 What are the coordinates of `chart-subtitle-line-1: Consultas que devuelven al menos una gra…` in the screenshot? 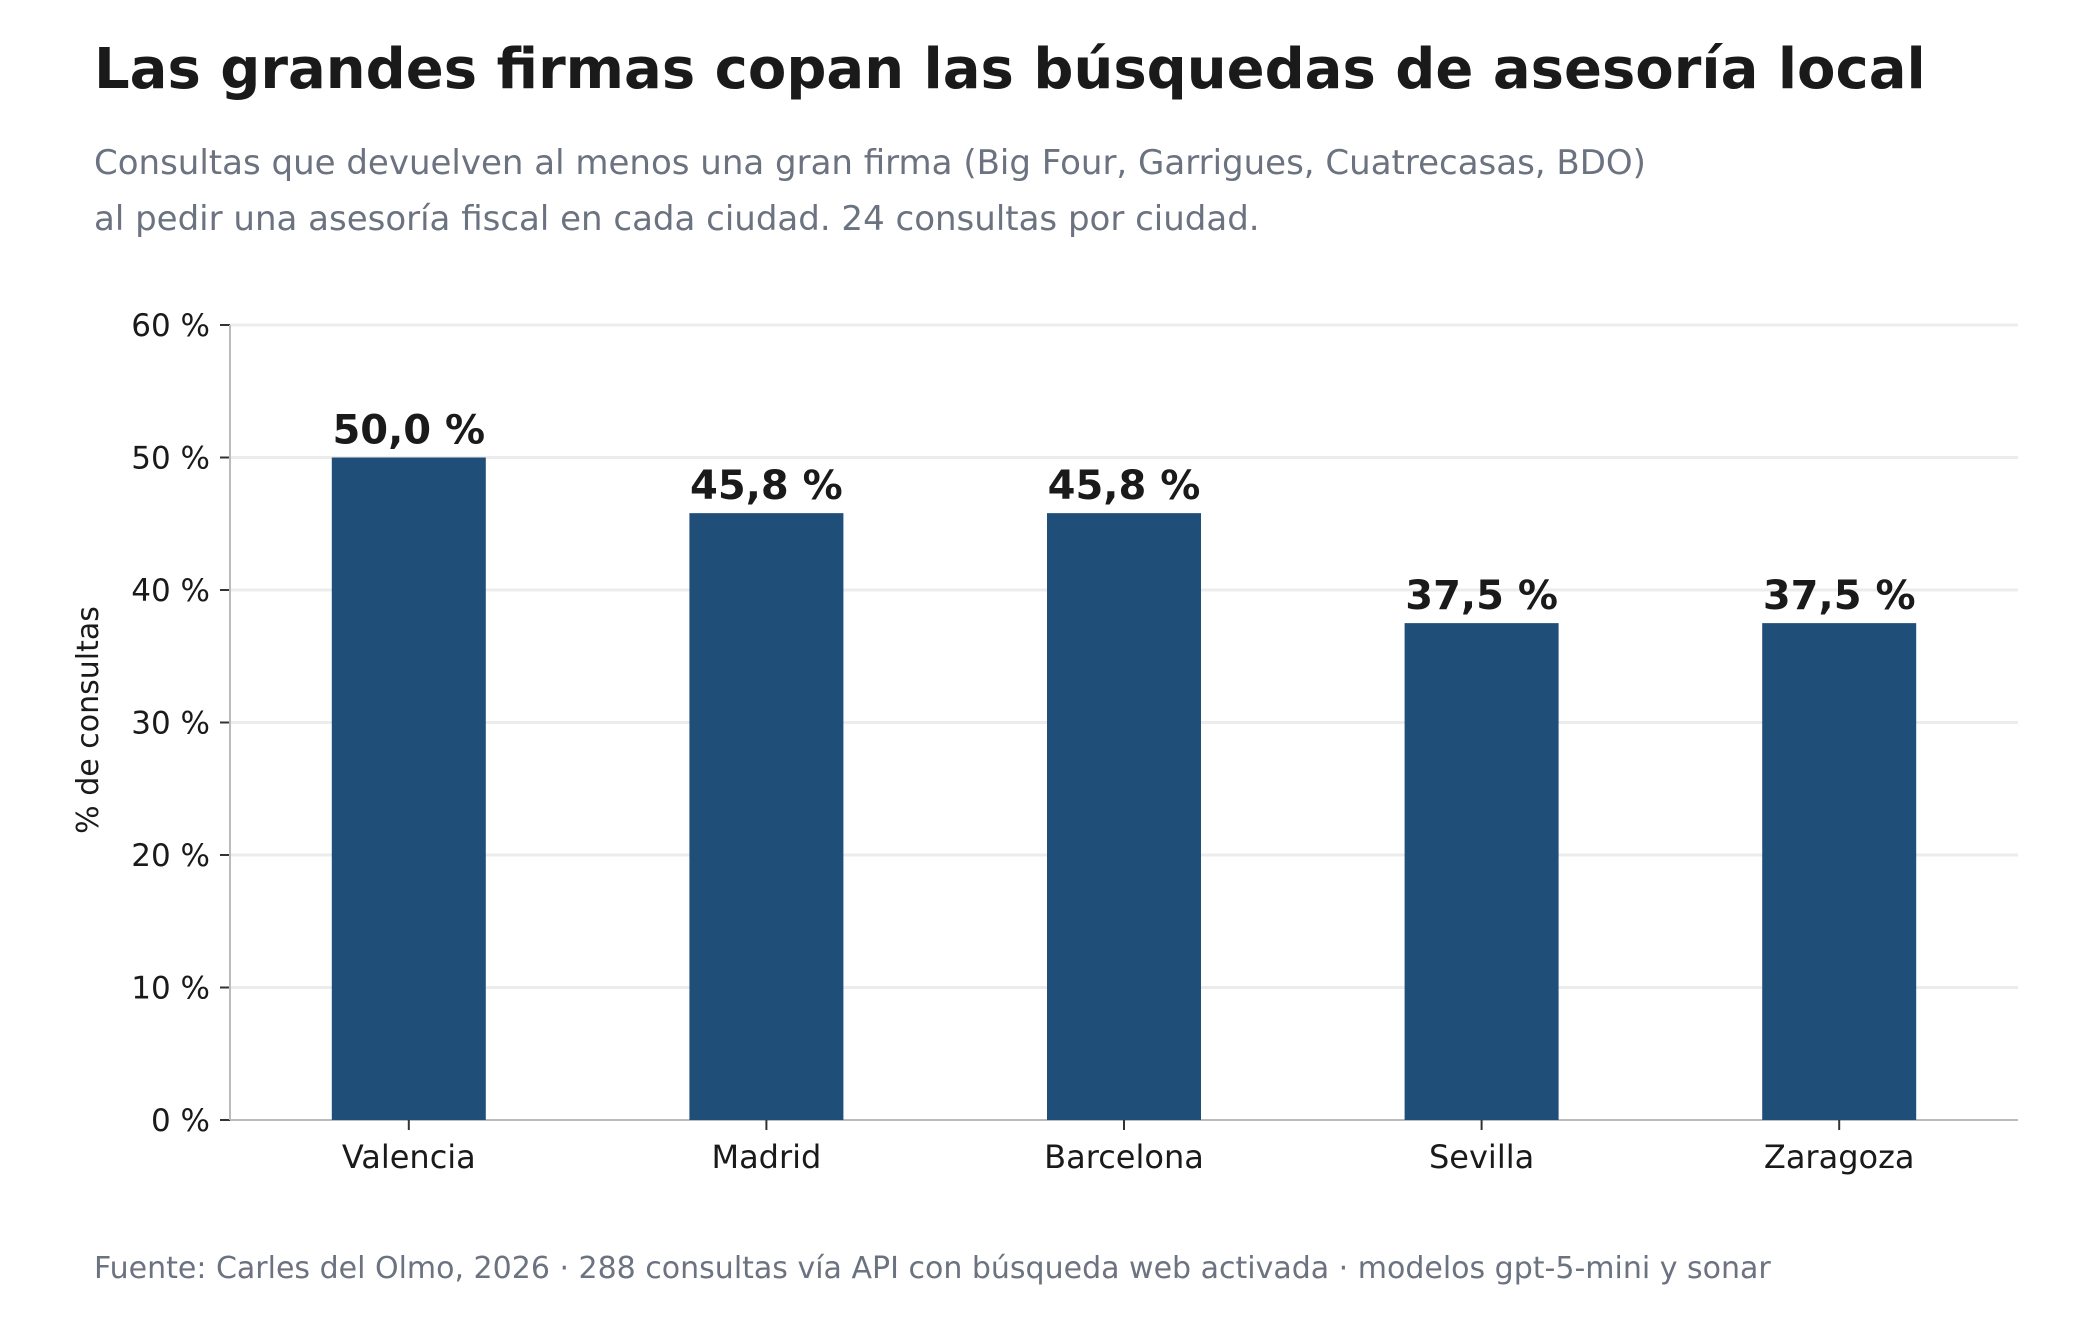 It's located at (870, 163).